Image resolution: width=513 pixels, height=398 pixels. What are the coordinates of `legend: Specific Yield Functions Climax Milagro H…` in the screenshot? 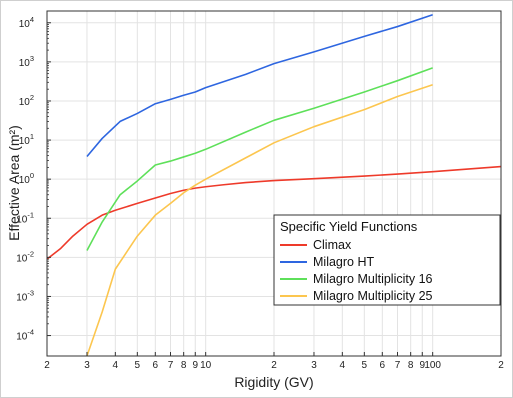 It's located at (387, 260).